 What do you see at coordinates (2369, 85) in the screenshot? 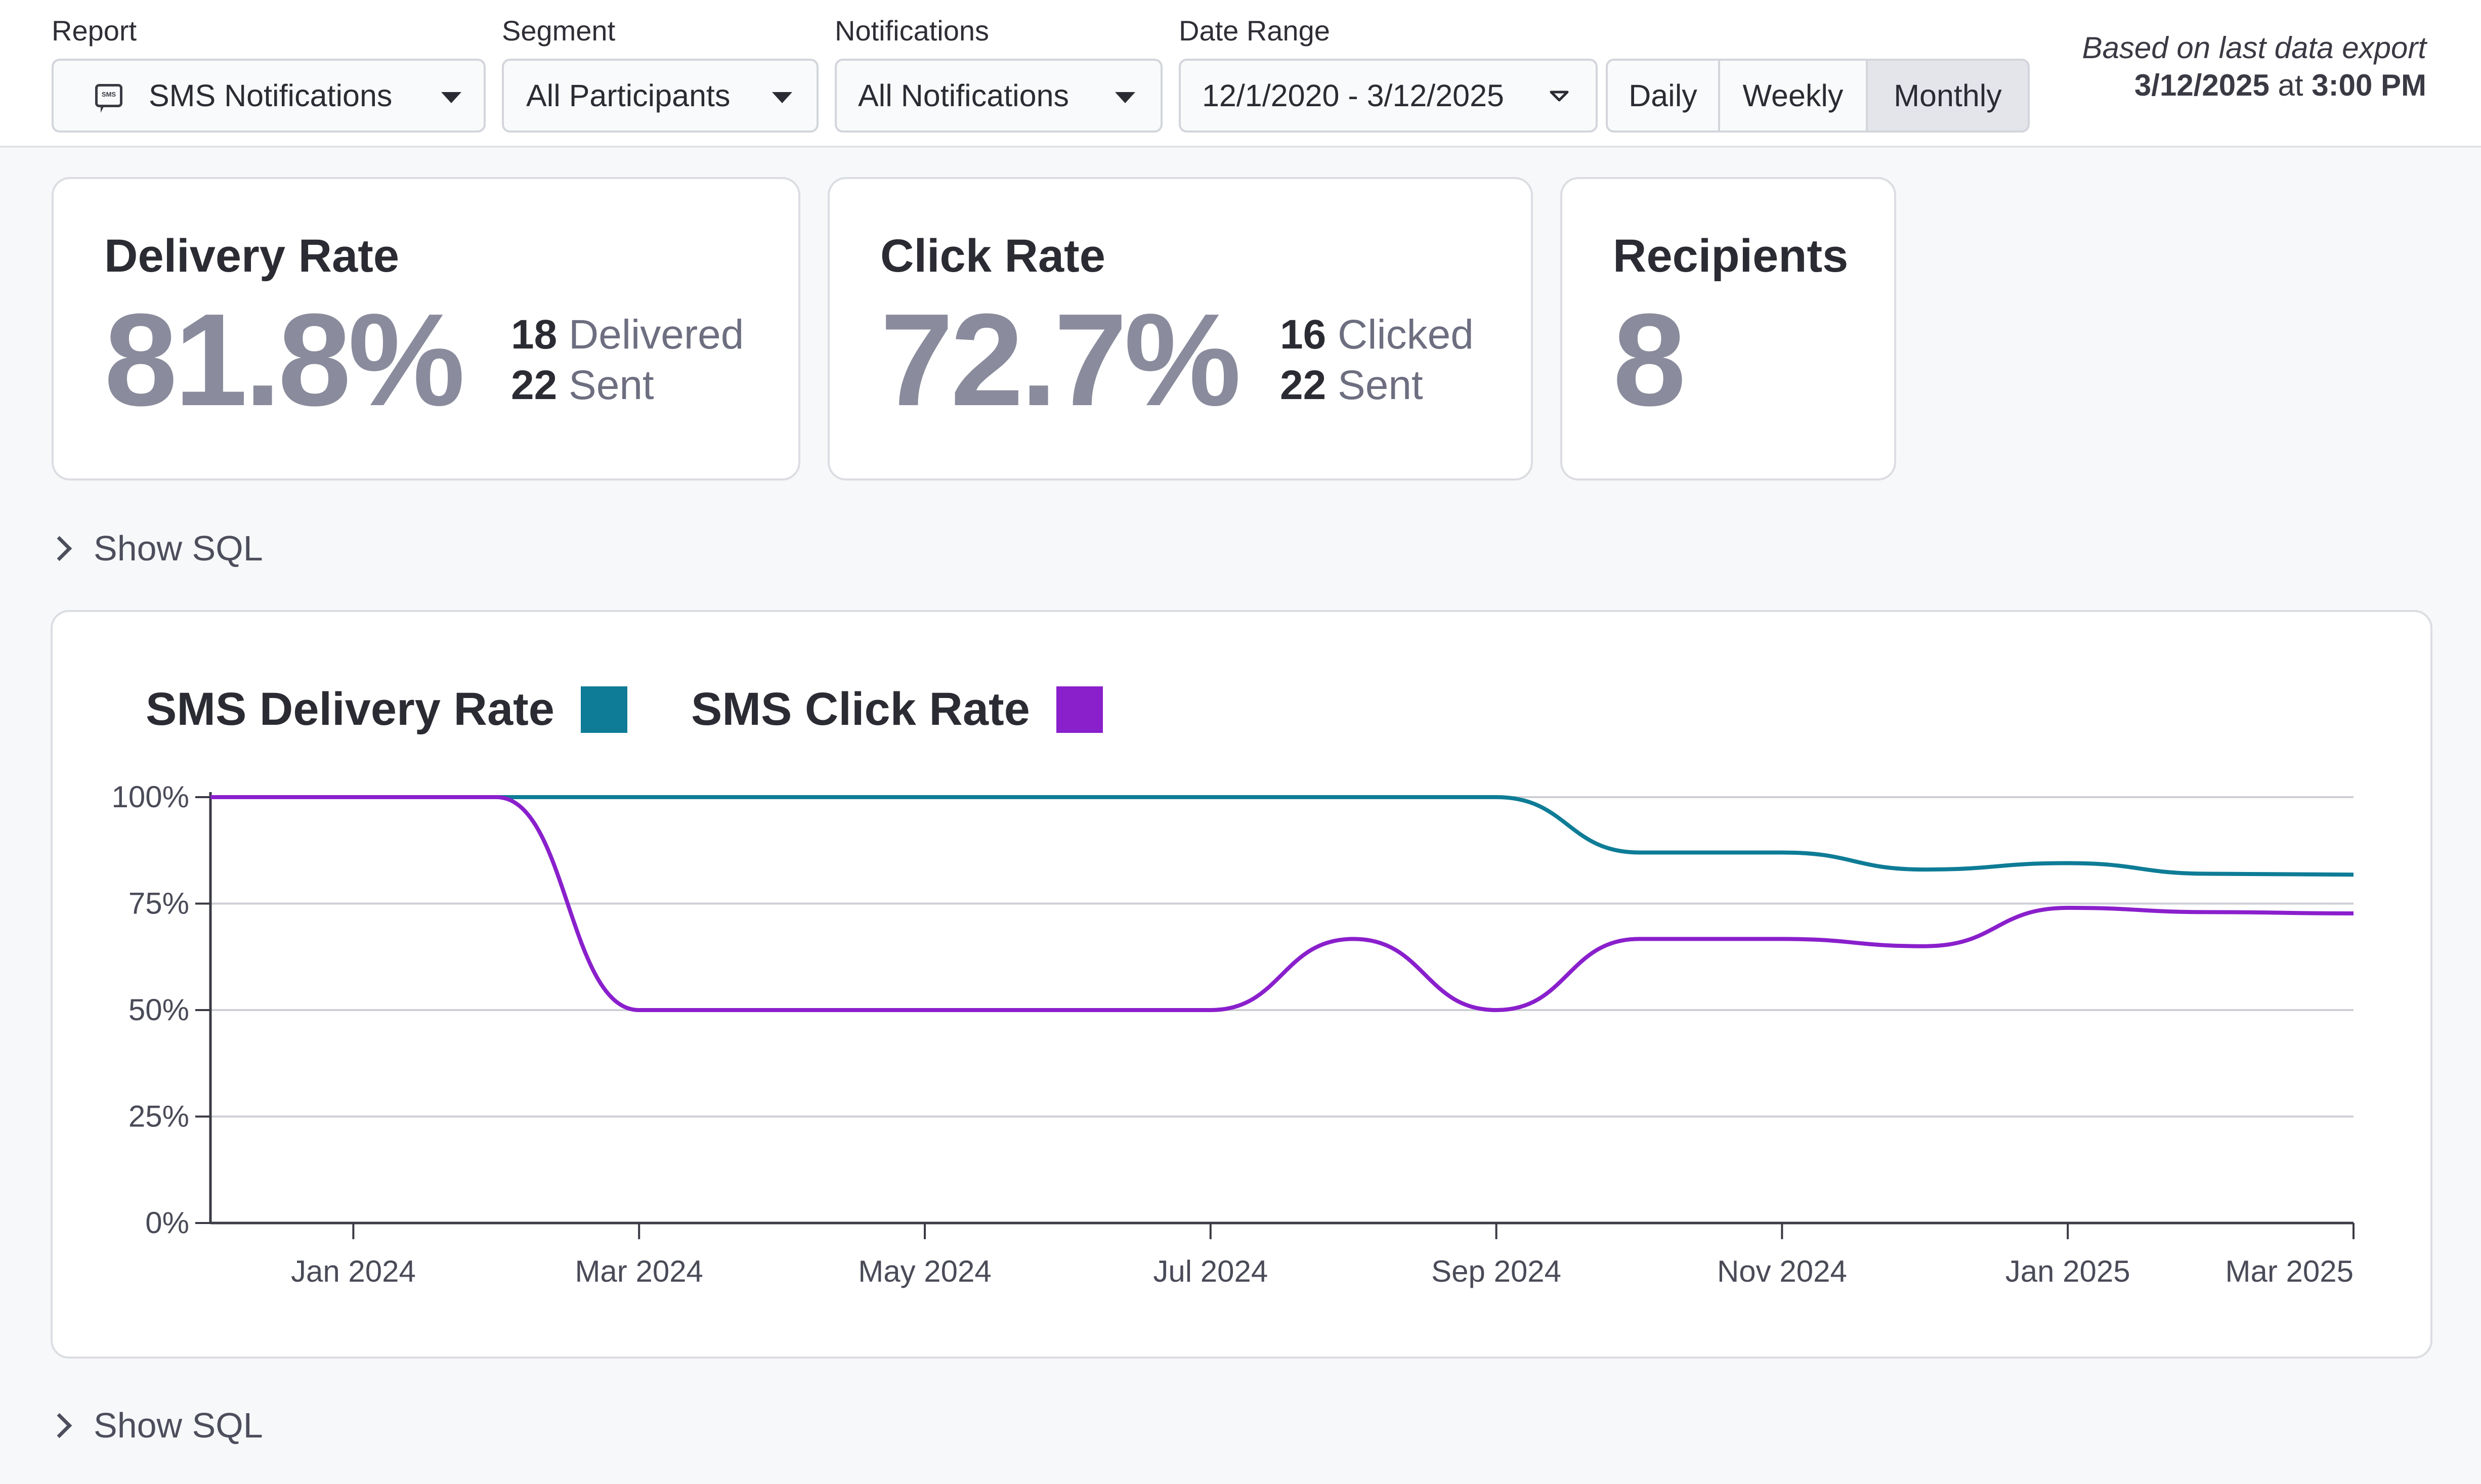
I see `export-time: 3:00 PM` at bounding box center [2369, 85].